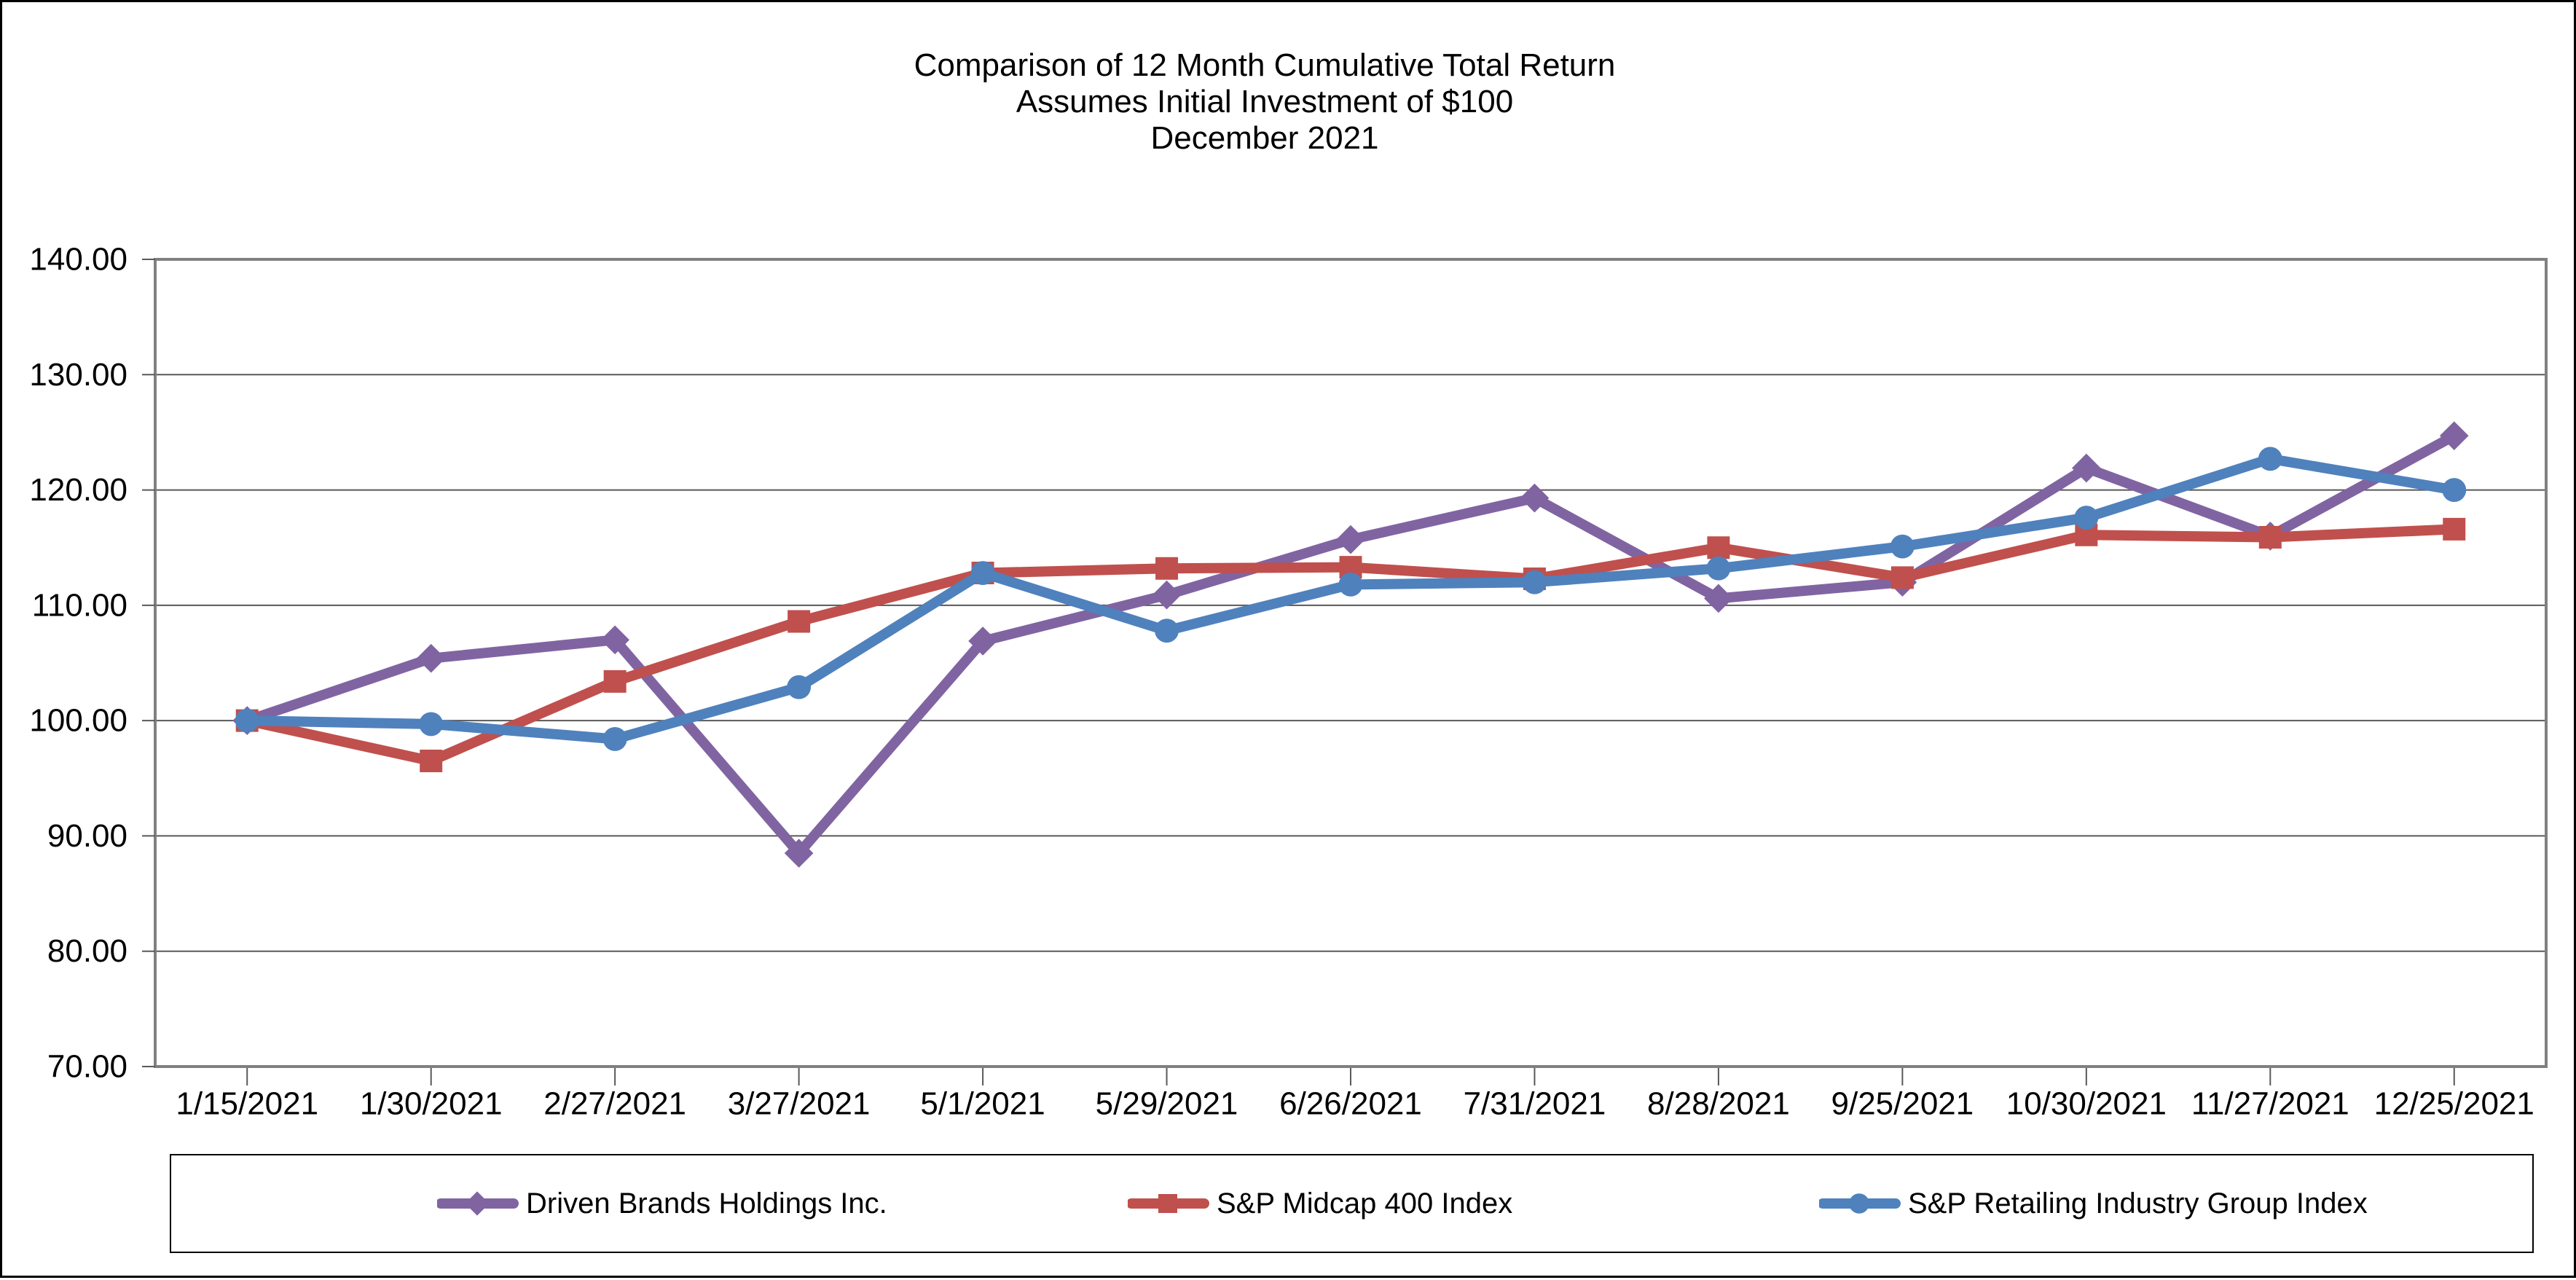  Describe the element at coordinates (247, 1104) in the screenshot. I see `x-axis-tick-label: 1/15/2021` at that location.